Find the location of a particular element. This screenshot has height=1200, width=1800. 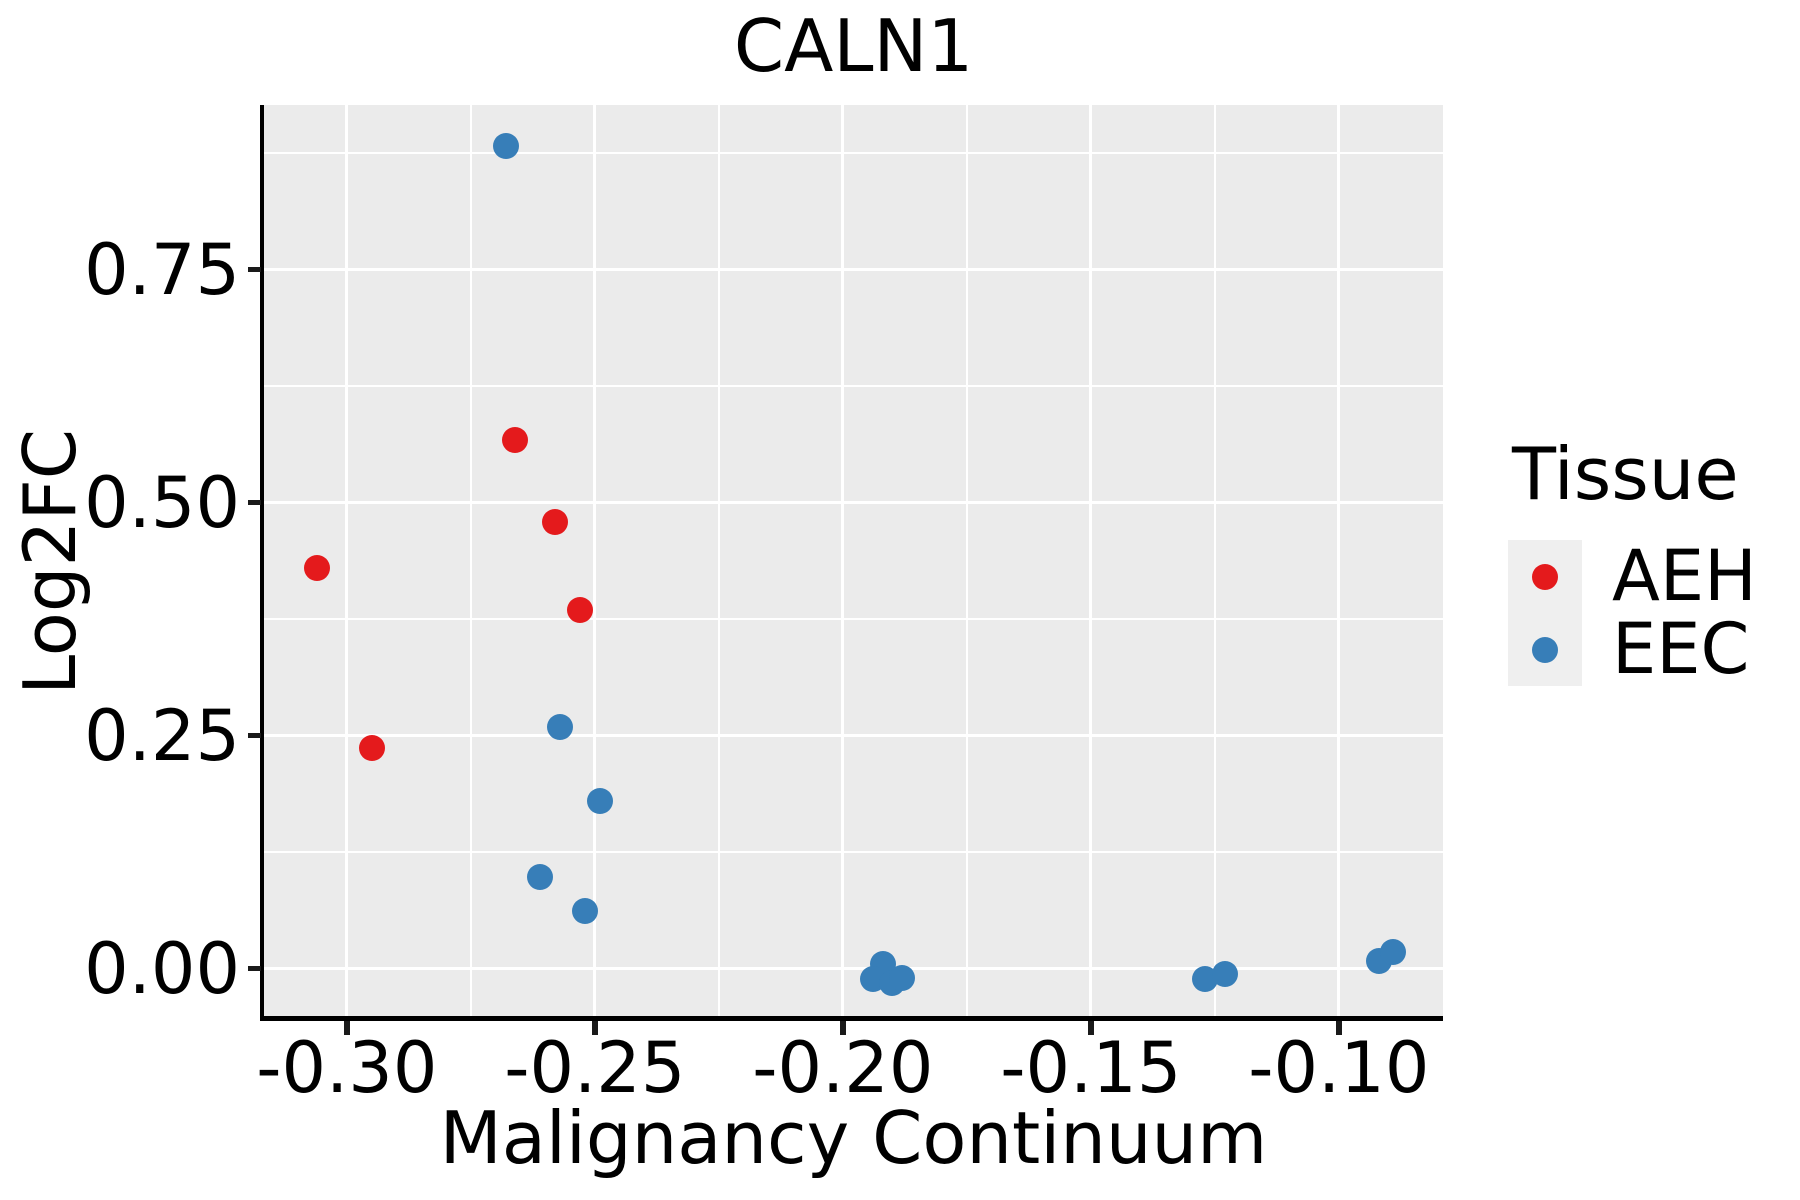

legend-key-aeh is located at coordinates (1545, 576).